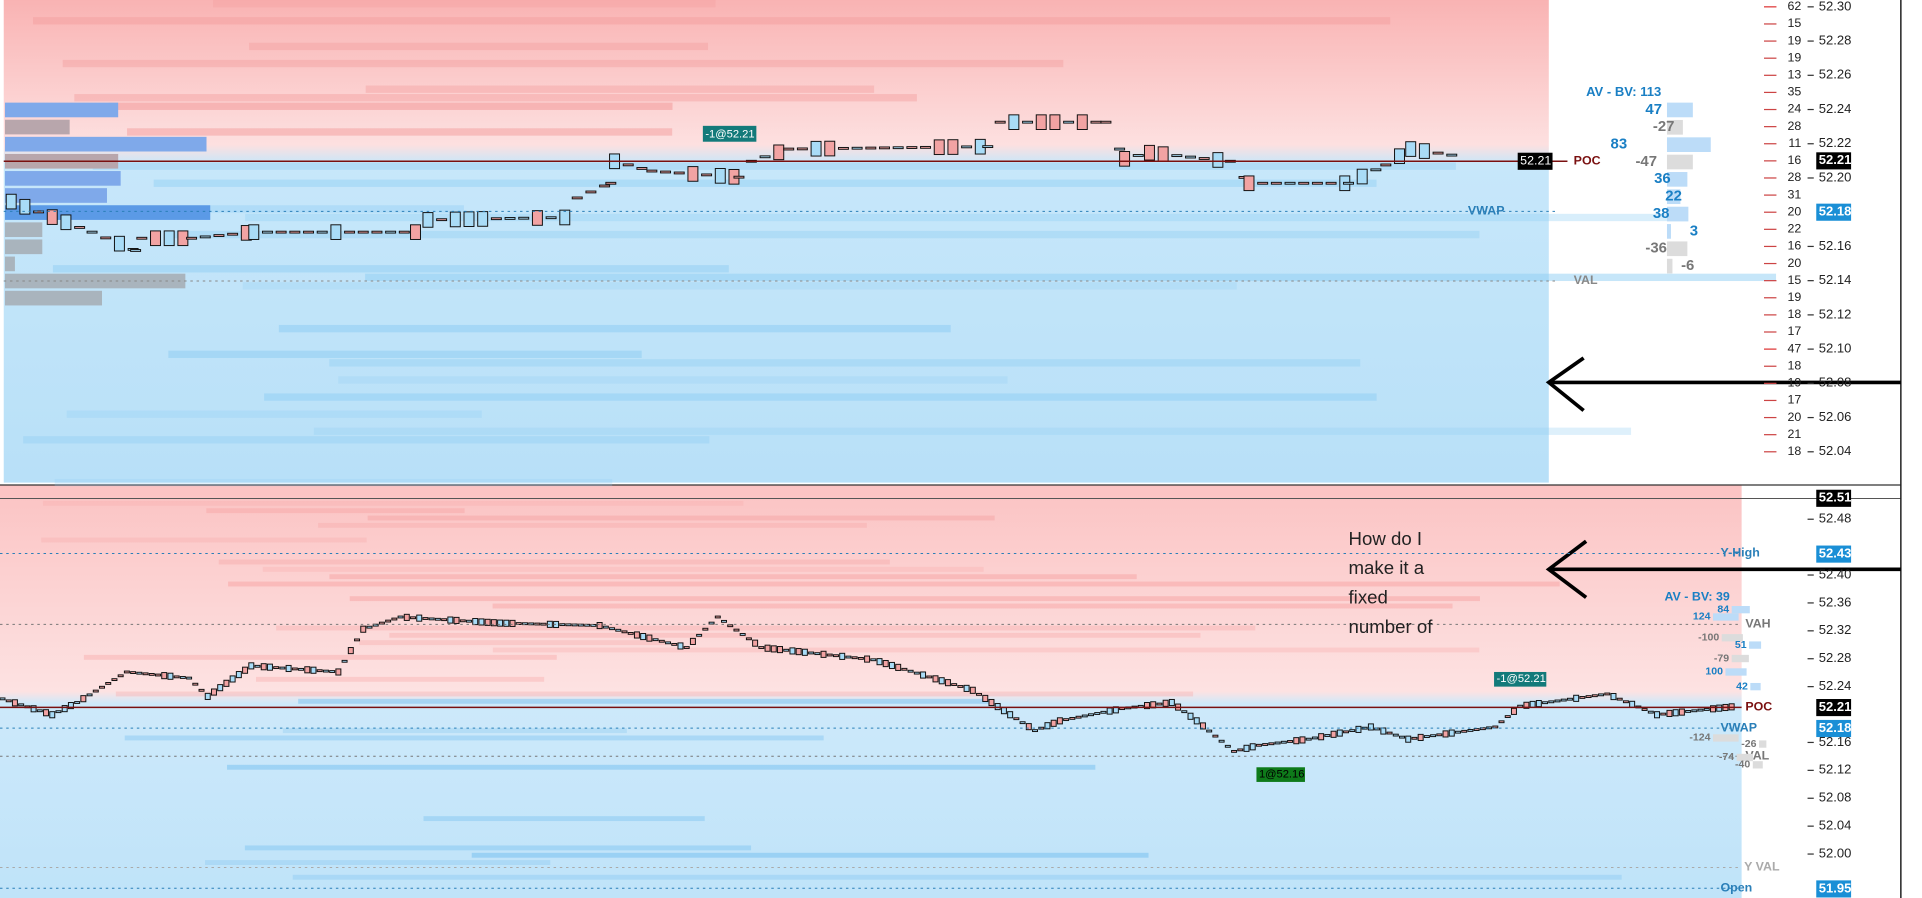 Image resolution: width=1922 pixels, height=898 pixels. What do you see at coordinates (1835, 211) in the screenshot?
I see `price-box-label: 52.18` at bounding box center [1835, 211].